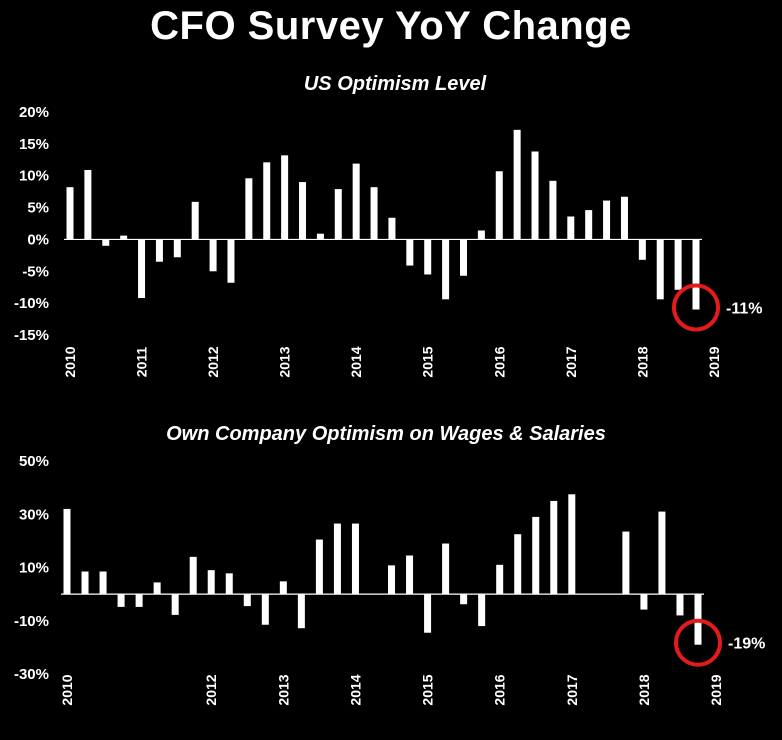  Describe the element at coordinates (142, 362) in the screenshot. I see `x-tick-label: 2011` at that location.